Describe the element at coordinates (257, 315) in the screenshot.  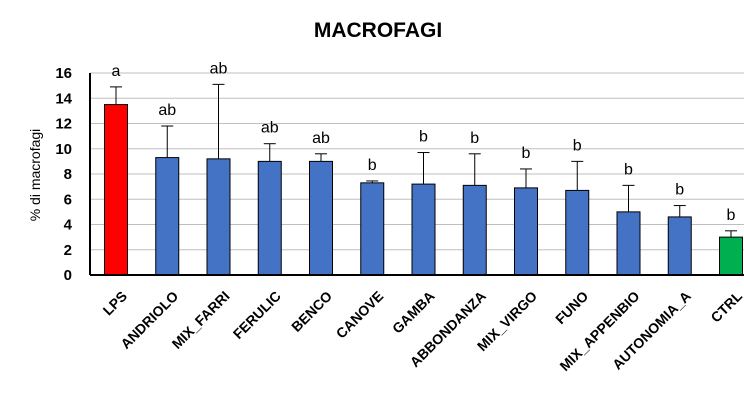
I see `category-label-ferulic: FERULIC` at that location.